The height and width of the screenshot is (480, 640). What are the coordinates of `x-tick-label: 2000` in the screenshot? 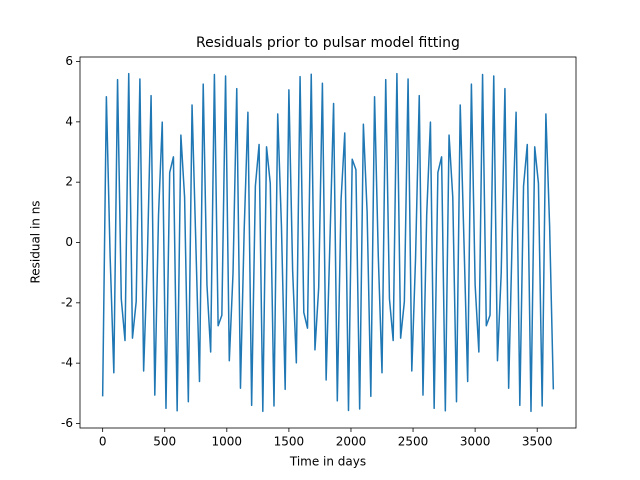 It's located at (351, 442).